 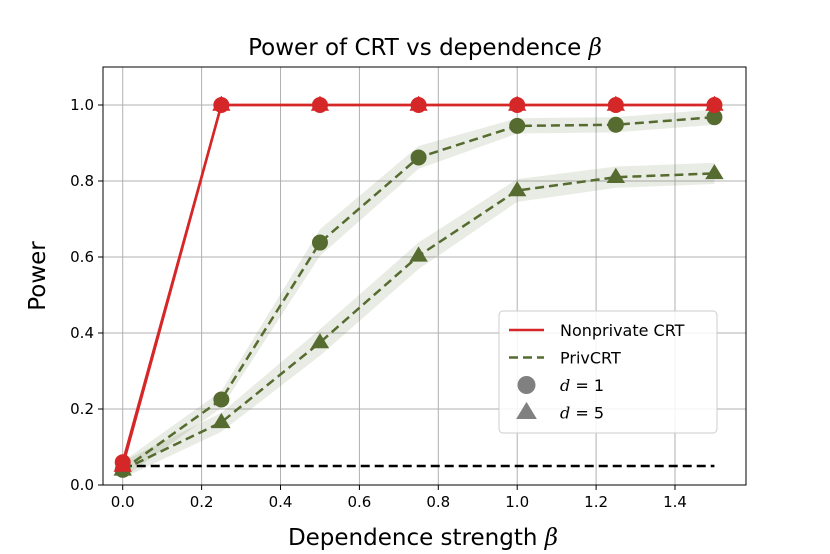 What do you see at coordinates (590, 358) in the screenshot?
I see `legend-label: PrivCRT` at bounding box center [590, 358].